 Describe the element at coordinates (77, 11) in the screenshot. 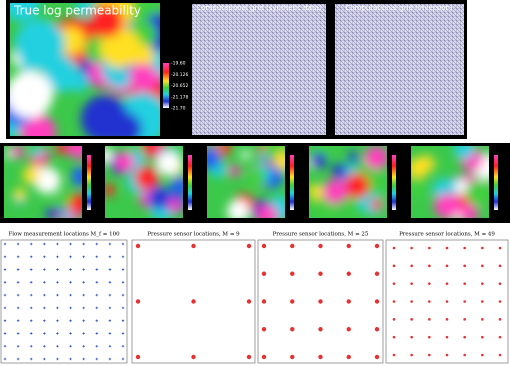

I see `heatmap-title: True log permeability` at that location.